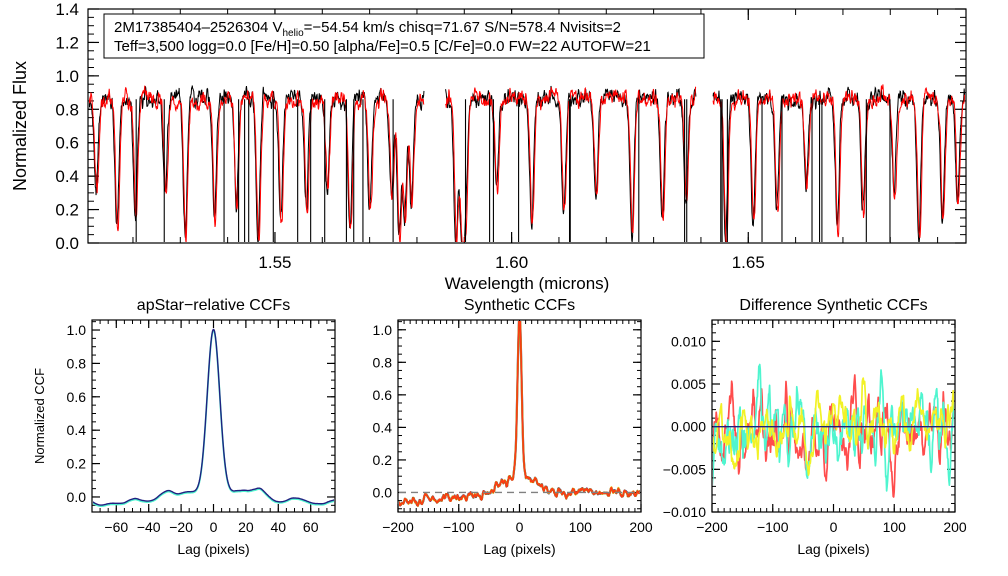 Image resolution: width=1008 pixels, height=576 pixels. Describe the element at coordinates (246, 527) in the screenshot. I see `x-tick-label: 20` at that location.